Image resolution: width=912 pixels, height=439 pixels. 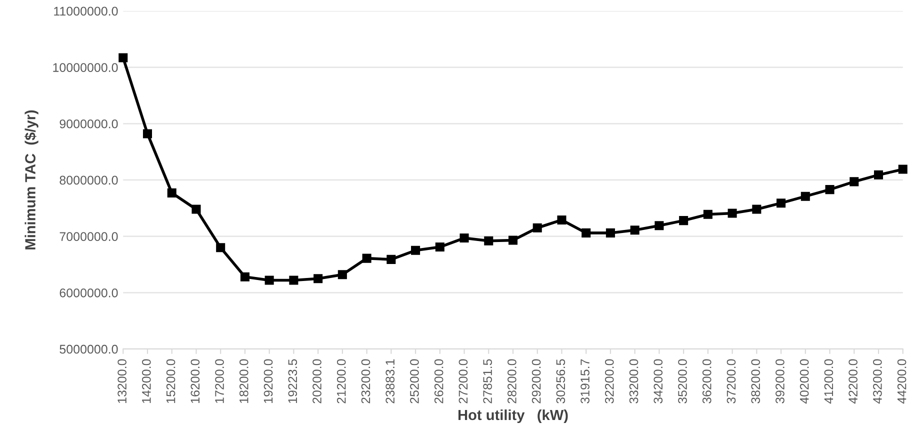 What do you see at coordinates (317, 381) in the screenshot?
I see `x-tick-label: 20200.0` at bounding box center [317, 381].